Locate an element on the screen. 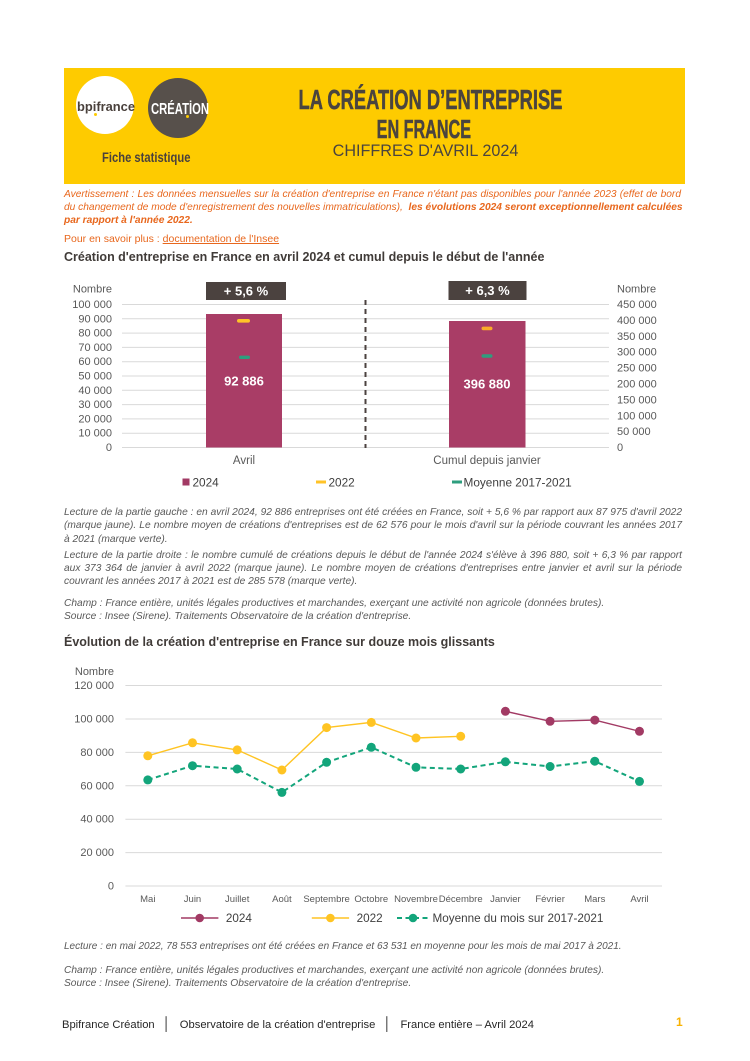 The width and height of the screenshot is (750, 1061). svg-text: 300 000 is located at coordinates (637, 353).